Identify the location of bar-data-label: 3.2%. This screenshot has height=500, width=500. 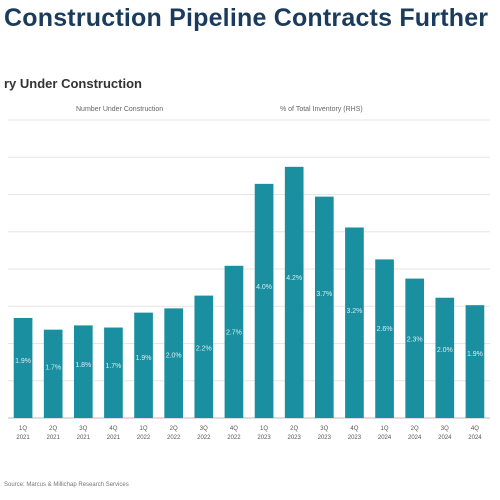
(354, 311).